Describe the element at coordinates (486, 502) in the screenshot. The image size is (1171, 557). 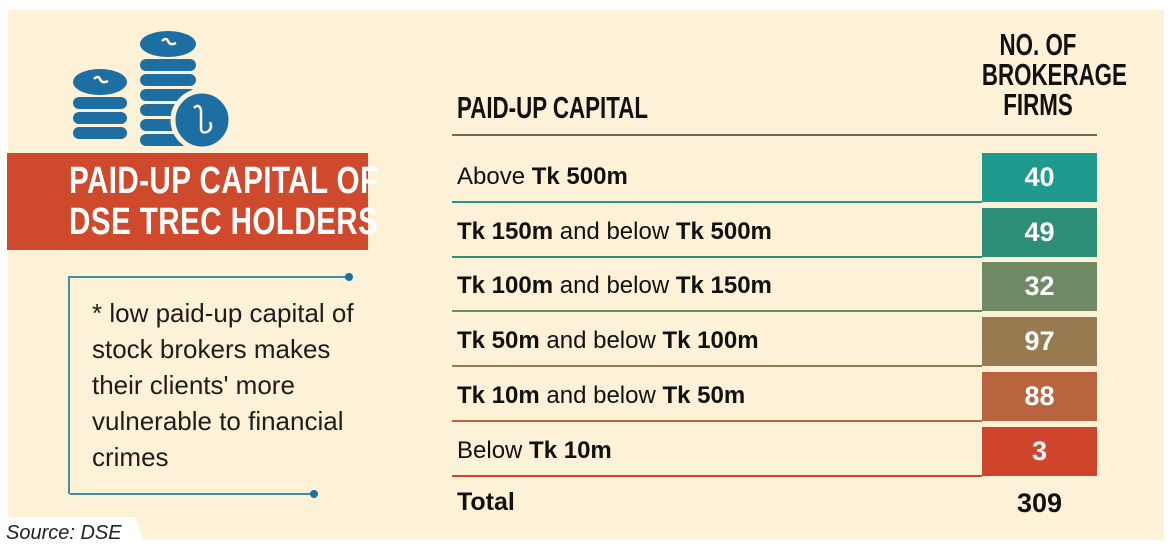
I see `total-label: Total` at that location.